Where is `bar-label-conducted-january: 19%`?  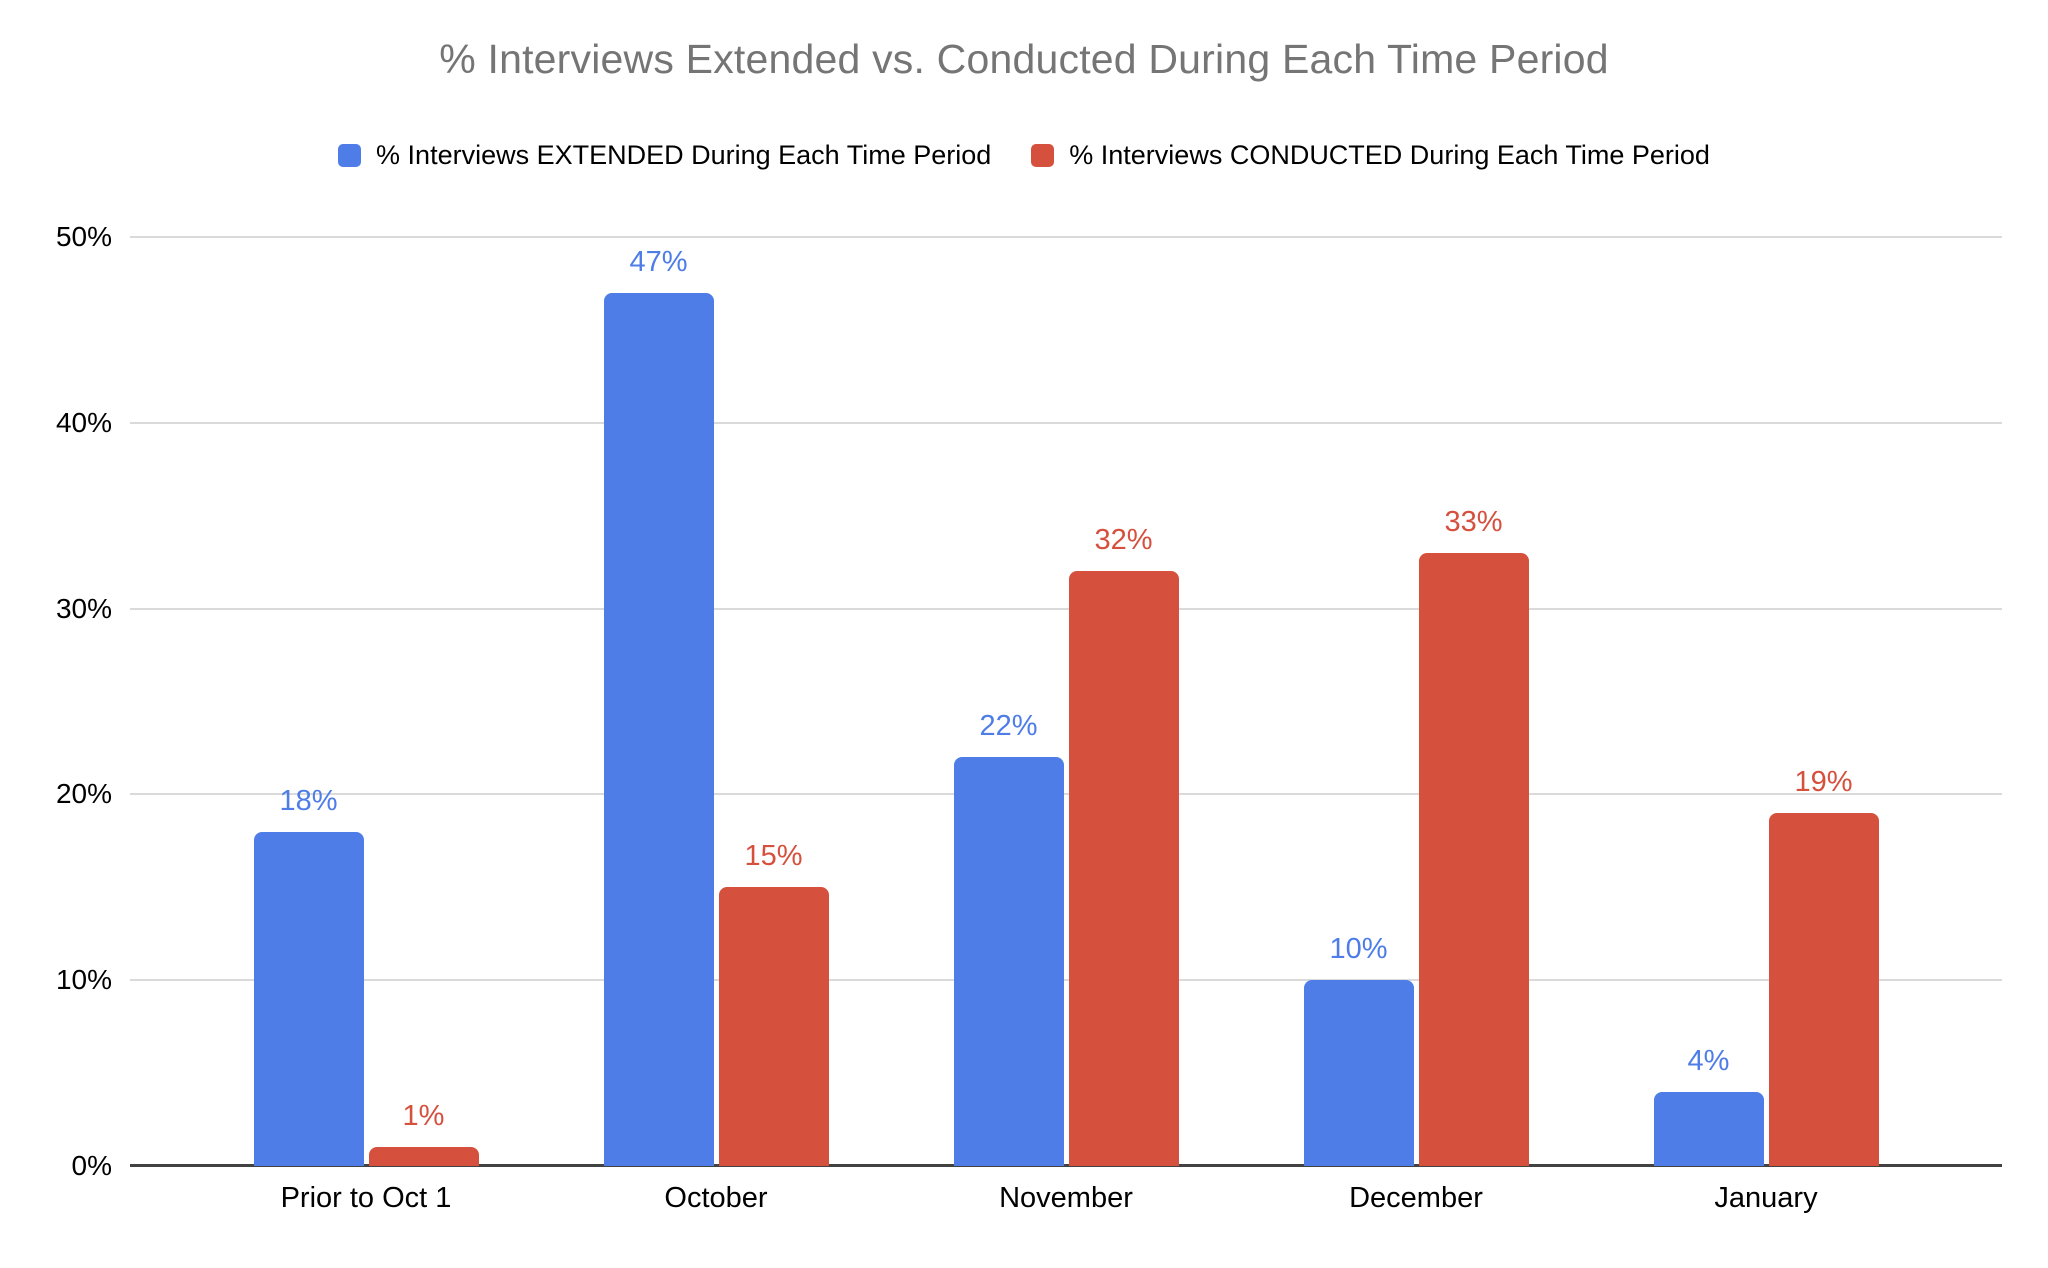 bar-label-conducted-january: 19% is located at coordinates (1823, 781).